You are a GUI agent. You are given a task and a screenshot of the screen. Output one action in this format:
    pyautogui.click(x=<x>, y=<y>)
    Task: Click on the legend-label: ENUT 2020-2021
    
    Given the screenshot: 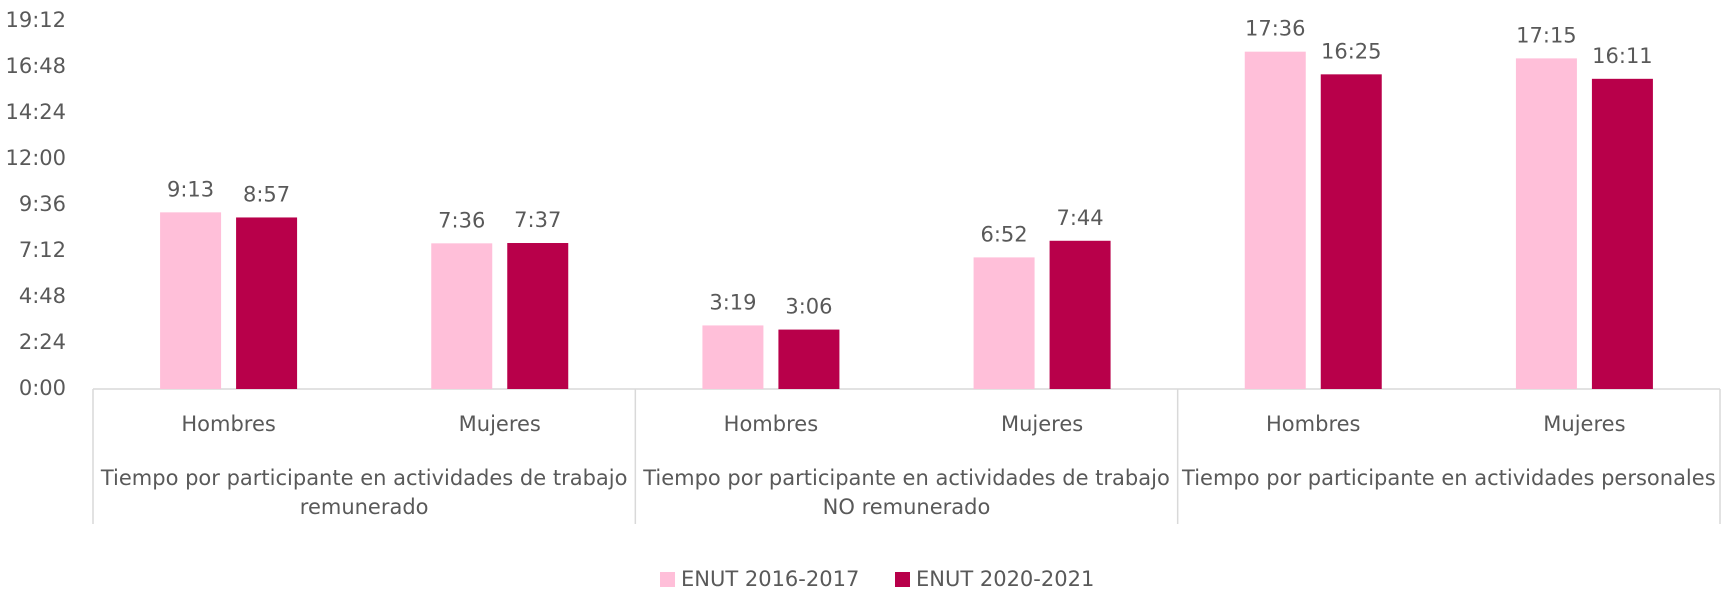 What is the action you would take?
    pyautogui.click(x=1005, y=579)
    